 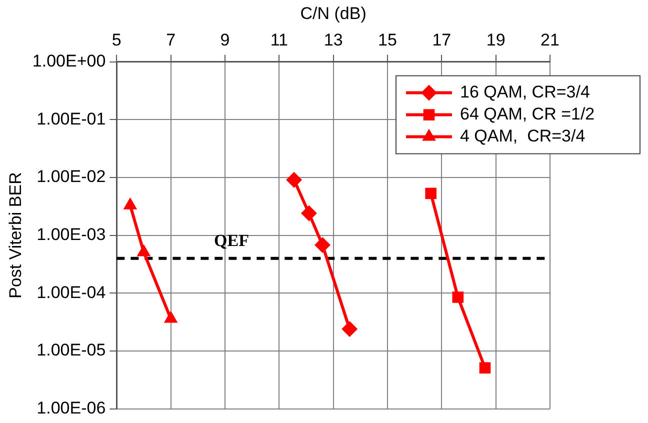 What do you see at coordinates (231, 240) in the screenshot?
I see `ref-line-label: QEF` at bounding box center [231, 240].